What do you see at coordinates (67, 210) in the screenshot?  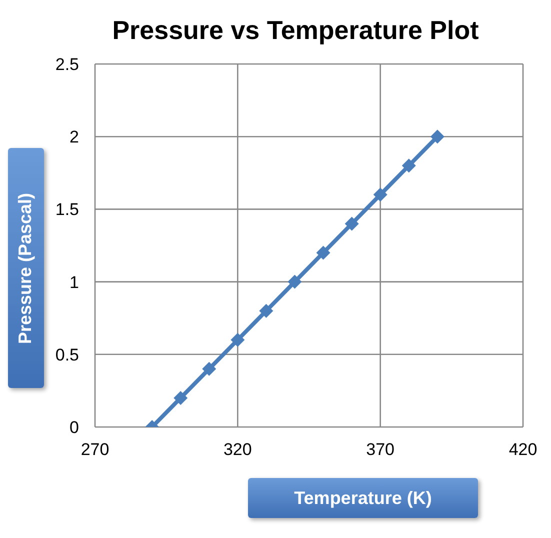 I see `y-tick-label: 1.5` at bounding box center [67, 210].